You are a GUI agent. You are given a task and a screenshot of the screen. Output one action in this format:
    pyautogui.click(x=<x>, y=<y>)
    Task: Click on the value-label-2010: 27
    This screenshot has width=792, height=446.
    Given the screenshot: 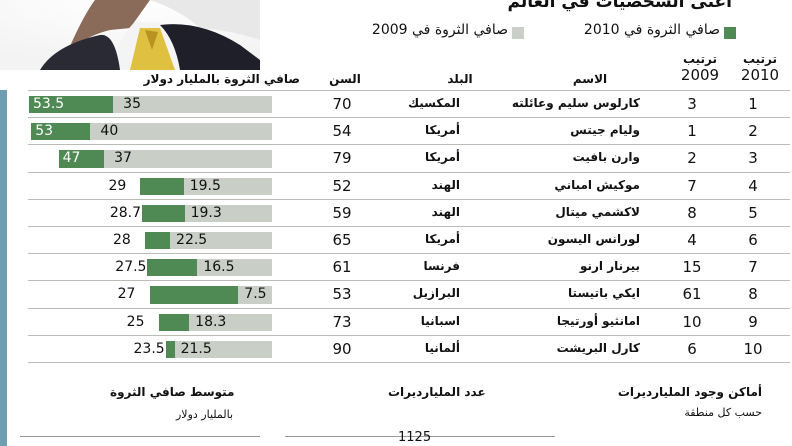 What is the action you would take?
    pyautogui.click(x=126, y=294)
    